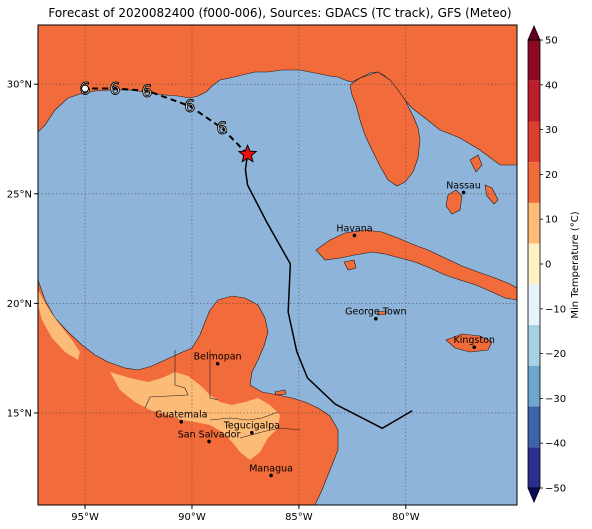 Image resolution: width=592 pixels, height=529 pixels. I want to click on isla-juventud, so click(350, 265).